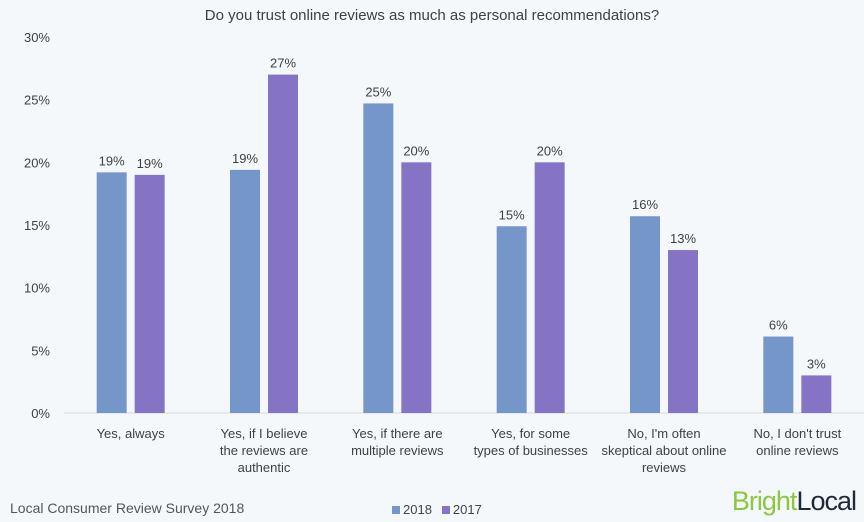 The image size is (864, 522). Describe the element at coordinates (37, 37) in the screenshot. I see `y-tick-label: 30%` at that location.